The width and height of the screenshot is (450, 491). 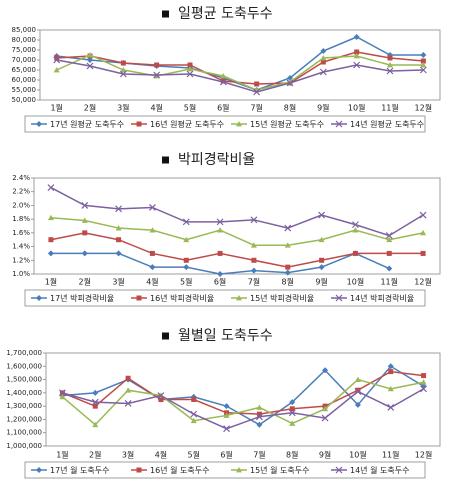 I want to click on y-tick-label: 65,000, so click(x=24, y=70).